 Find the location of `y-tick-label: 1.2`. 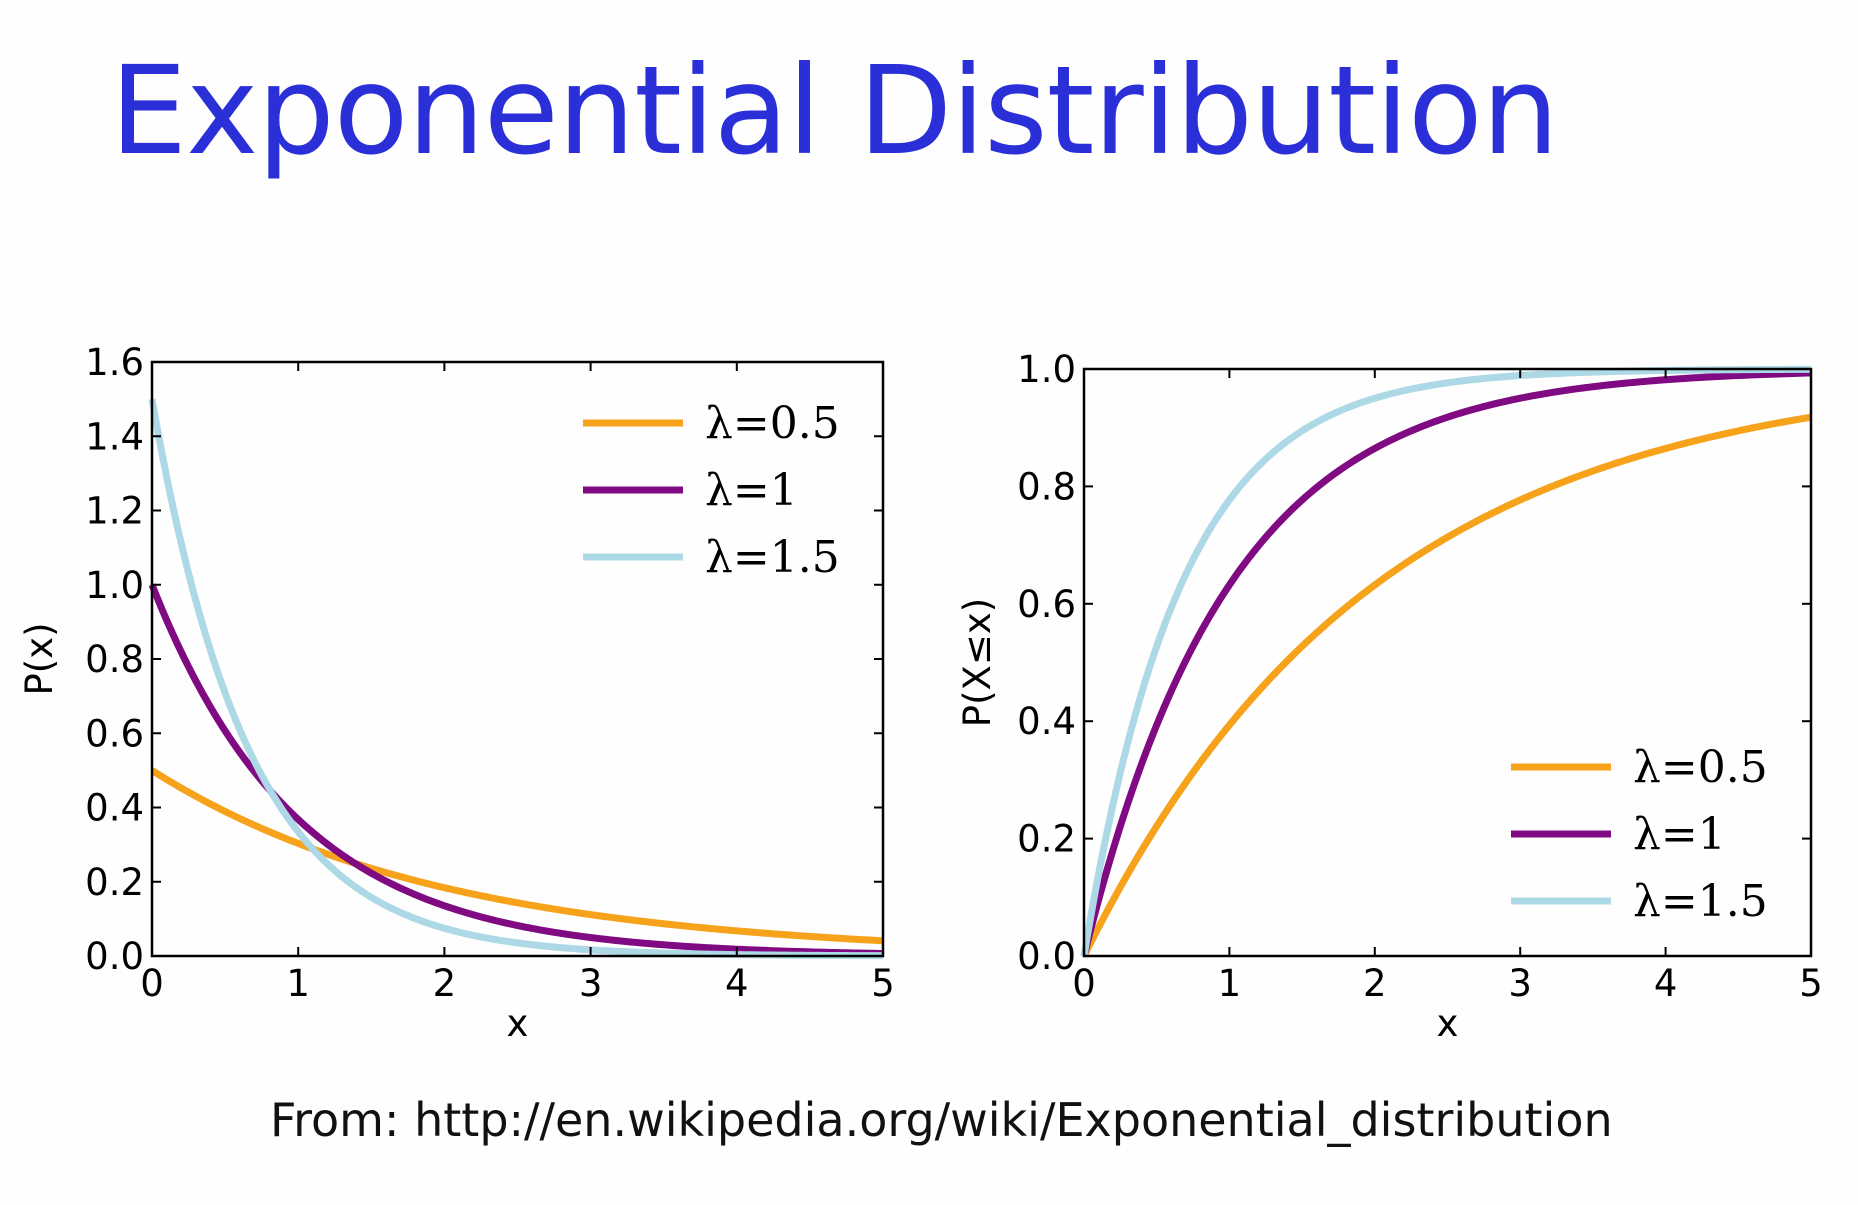

y-tick-label: 1.2 is located at coordinates (114, 511).